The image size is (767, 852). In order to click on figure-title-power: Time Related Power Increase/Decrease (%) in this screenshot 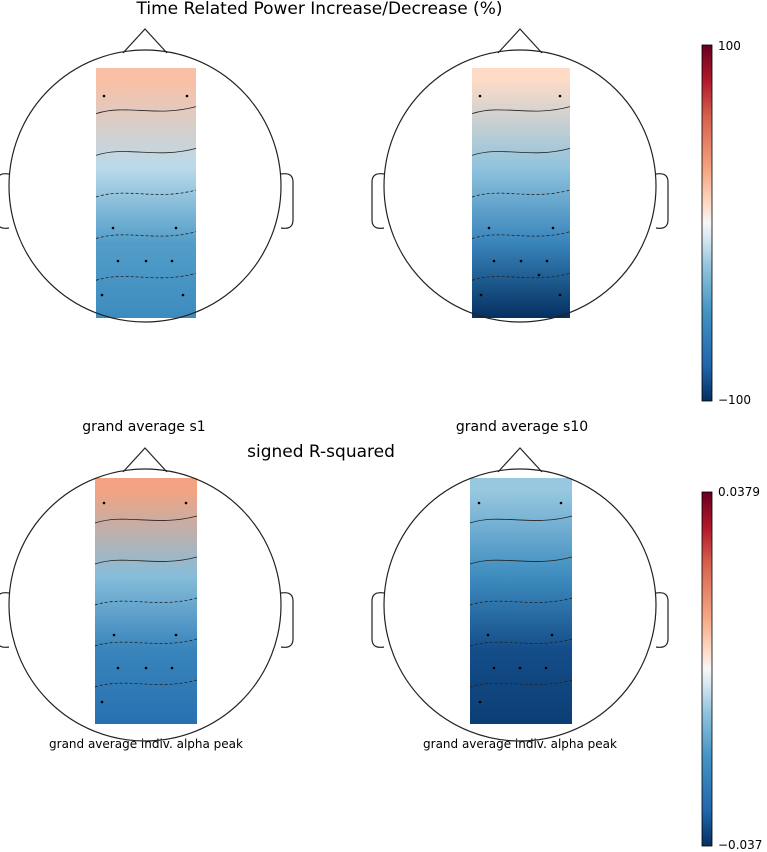, I will do `click(319, 9)`.